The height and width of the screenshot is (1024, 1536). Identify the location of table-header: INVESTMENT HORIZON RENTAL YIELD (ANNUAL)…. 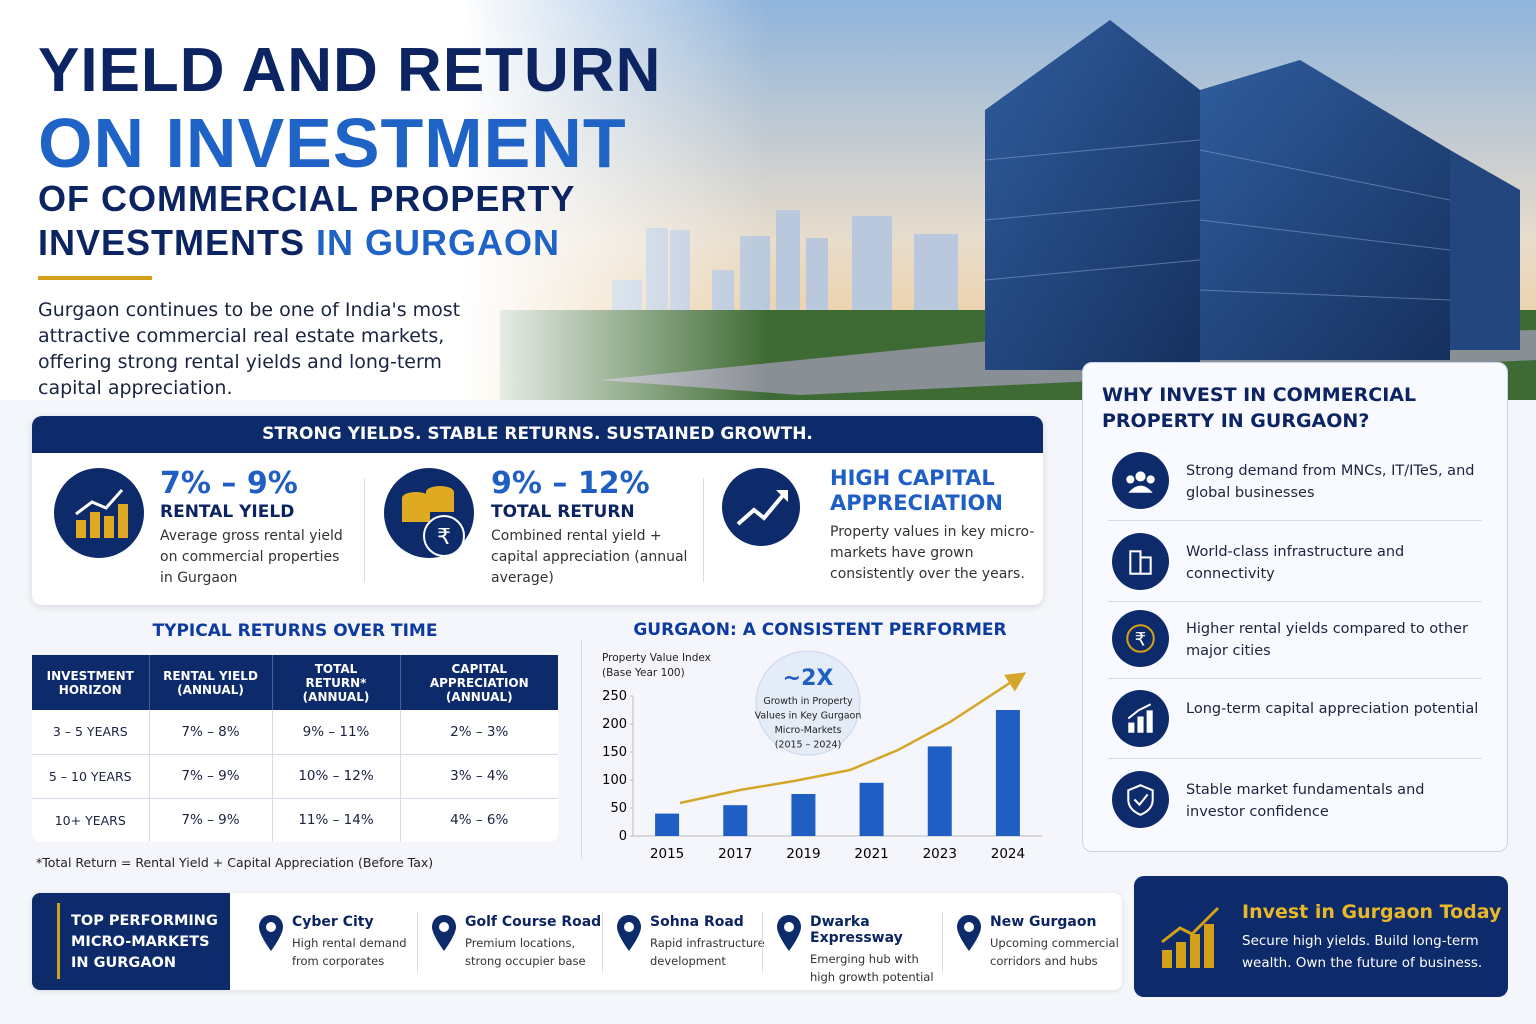
(295, 682).